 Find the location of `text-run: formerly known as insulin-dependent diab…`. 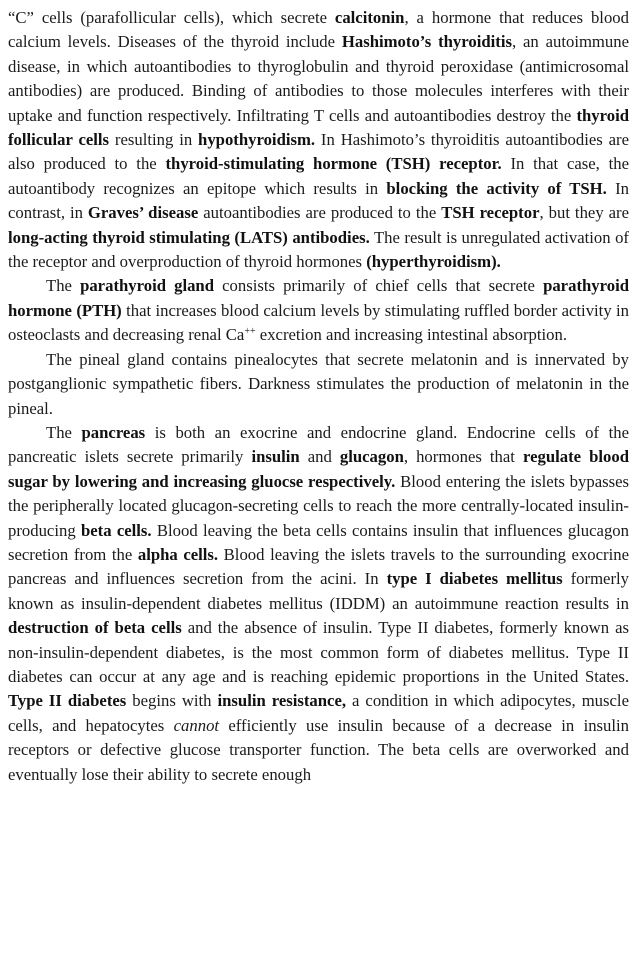

text-run: formerly known as insulin-dependent diab… is located at coordinates (318, 591).